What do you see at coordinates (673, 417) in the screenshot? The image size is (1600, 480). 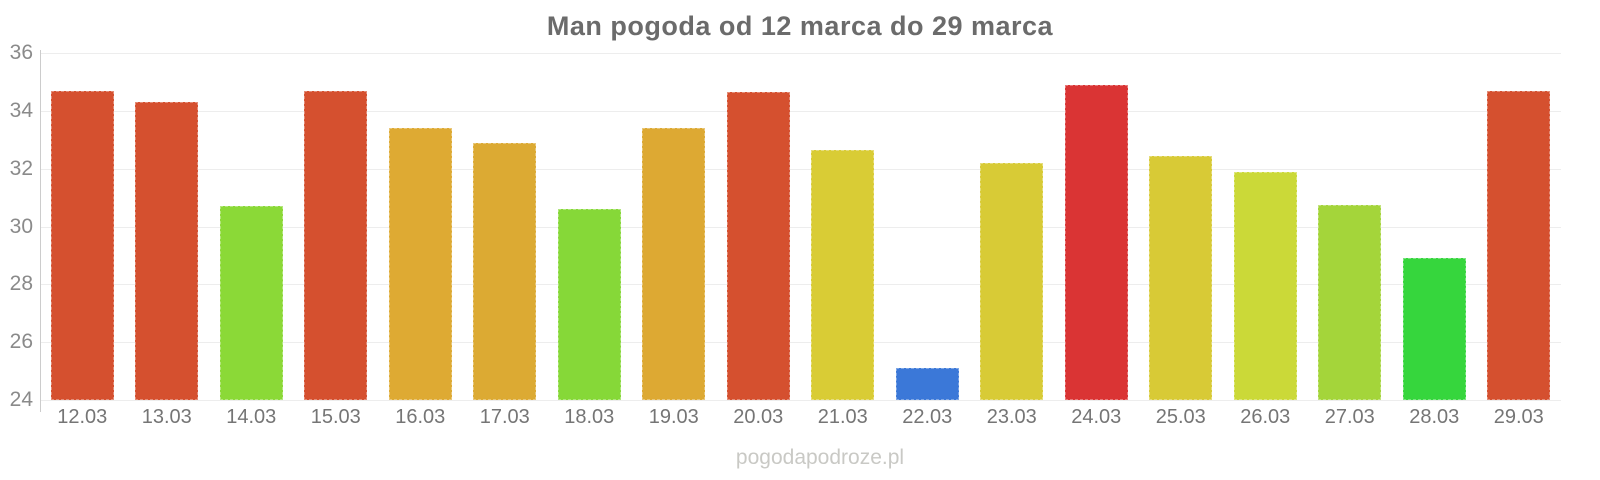 I see `x-axis-label-19.03: 19.03` at bounding box center [673, 417].